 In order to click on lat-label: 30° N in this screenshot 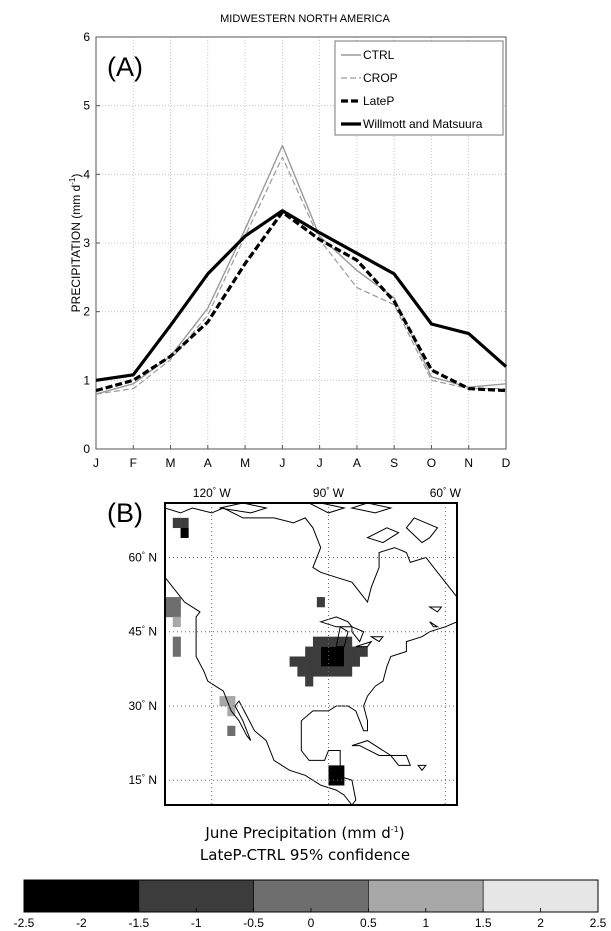, I will do `click(142, 706)`.